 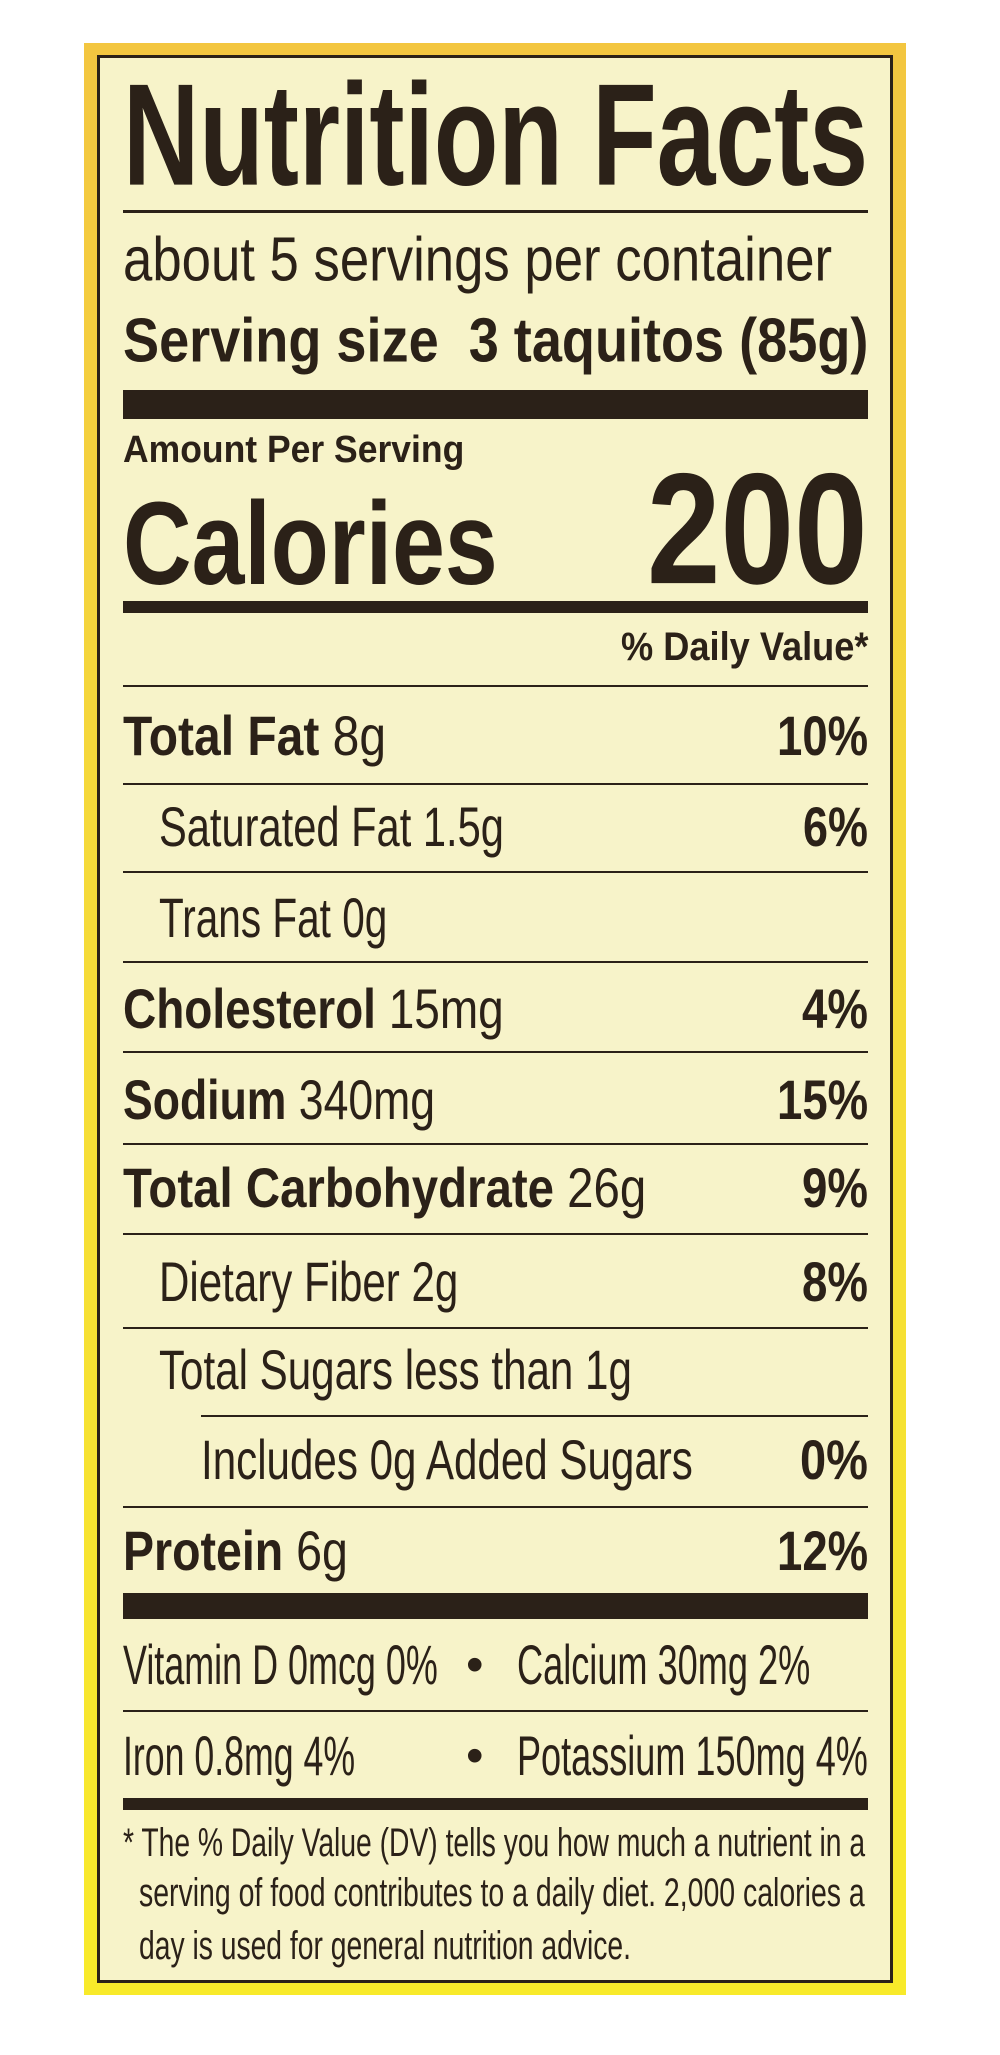 I want to click on nutrient-daily-value: 9%, so click(x=835, y=1187).